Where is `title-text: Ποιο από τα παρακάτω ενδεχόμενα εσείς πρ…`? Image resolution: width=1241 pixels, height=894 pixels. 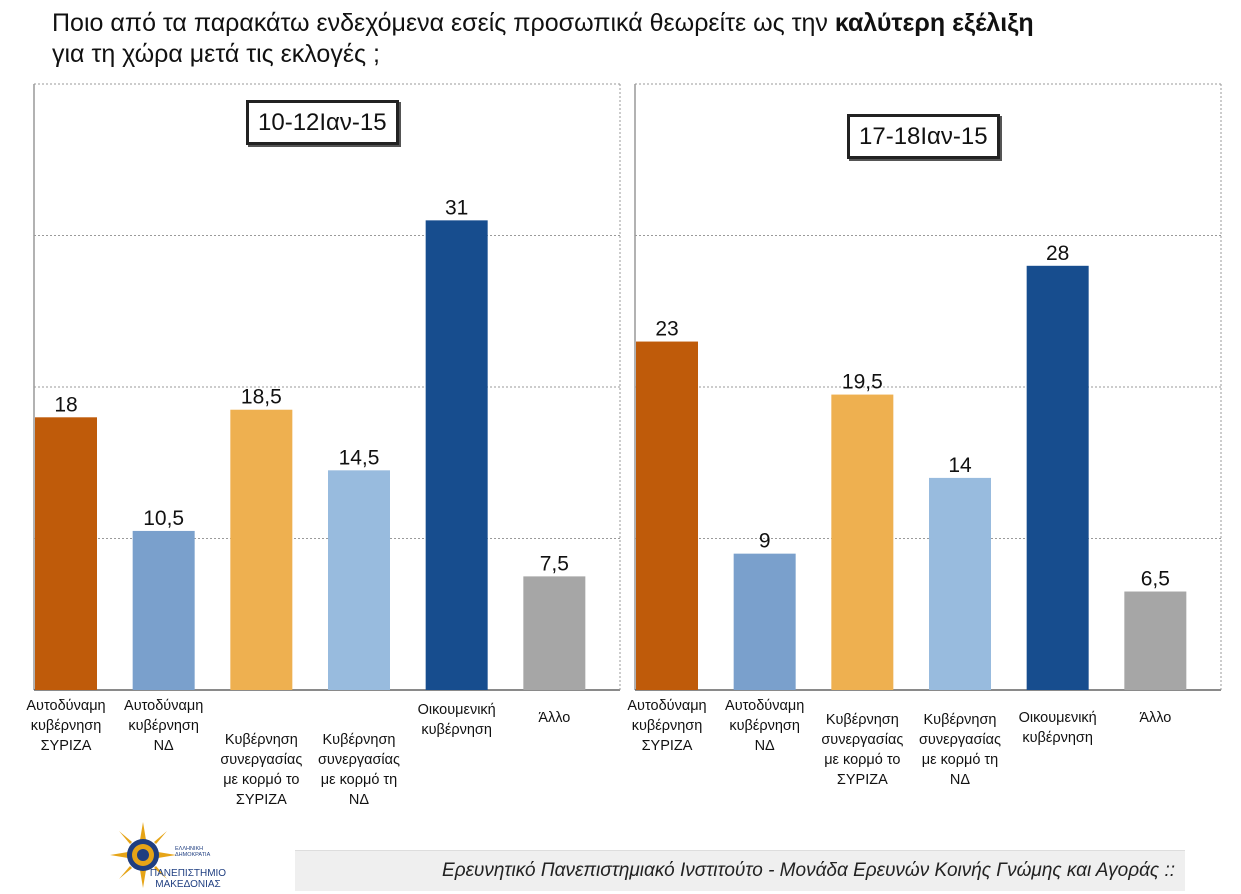
title-text: Ποιο από τα παρακάτω ενδεχόμενα εσείς πρ… is located at coordinates (443, 23).